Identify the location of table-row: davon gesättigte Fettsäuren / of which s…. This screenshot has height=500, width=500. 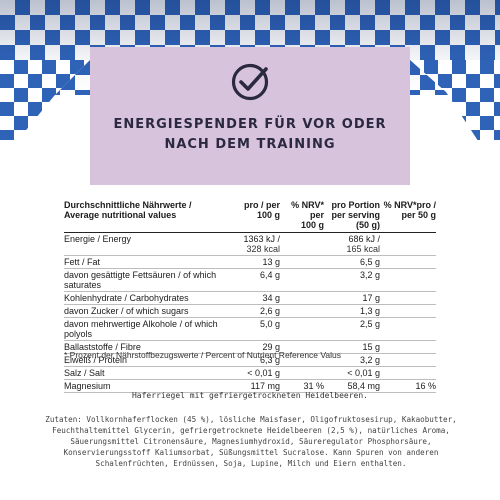
(250, 280).